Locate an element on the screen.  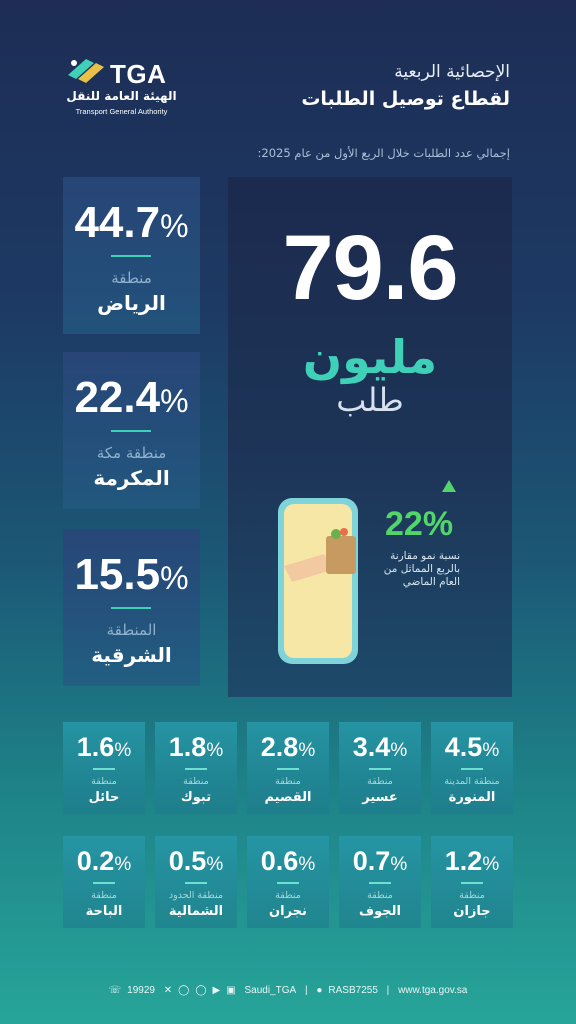
region-label: منطقة الحدود is located at coordinates (196, 895).